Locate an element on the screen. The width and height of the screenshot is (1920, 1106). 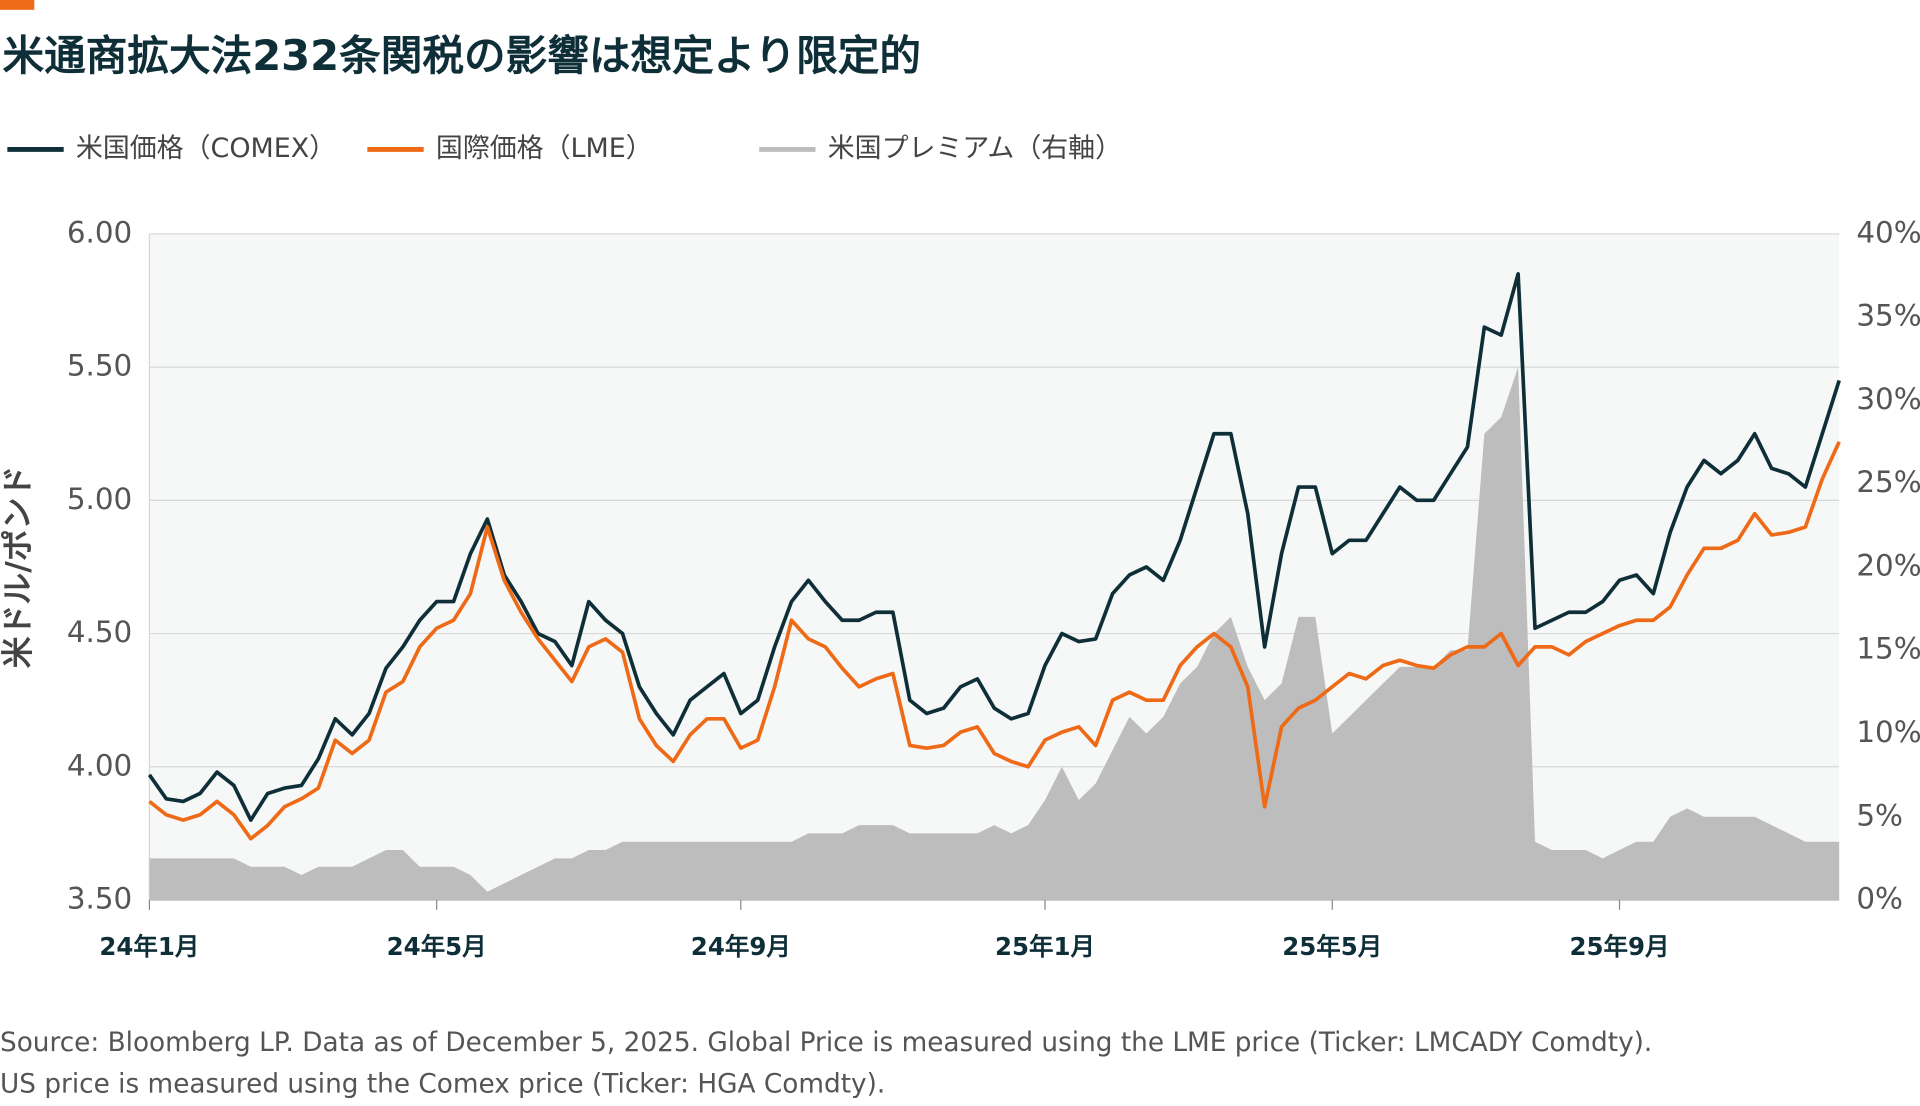
y-tick-label: 5.50 is located at coordinates (99, 366).